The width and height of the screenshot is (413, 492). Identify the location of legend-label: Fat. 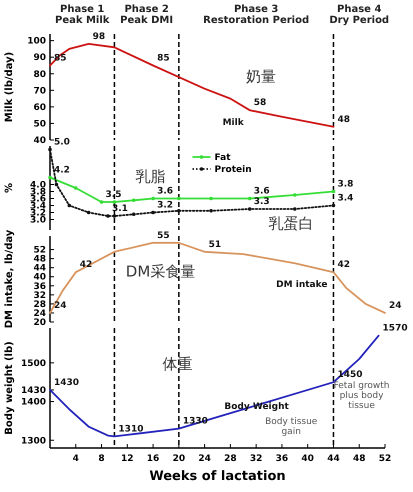
(223, 158).